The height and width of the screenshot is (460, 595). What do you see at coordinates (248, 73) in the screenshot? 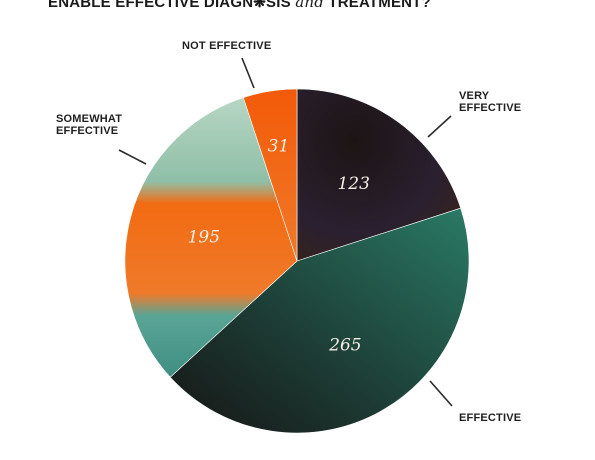
I see `leader-line-not-effective` at bounding box center [248, 73].